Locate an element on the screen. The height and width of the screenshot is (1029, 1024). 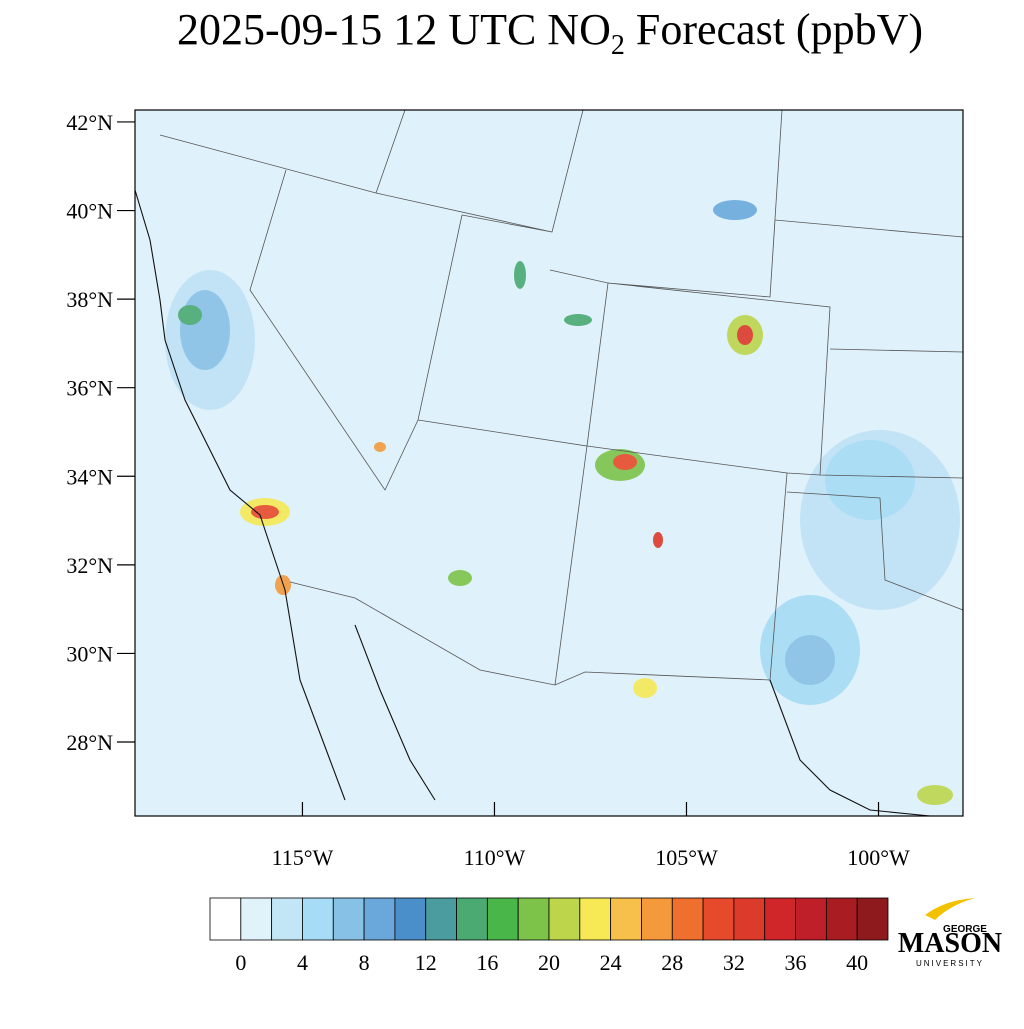
colorbar-label: 28 is located at coordinates (672, 962).